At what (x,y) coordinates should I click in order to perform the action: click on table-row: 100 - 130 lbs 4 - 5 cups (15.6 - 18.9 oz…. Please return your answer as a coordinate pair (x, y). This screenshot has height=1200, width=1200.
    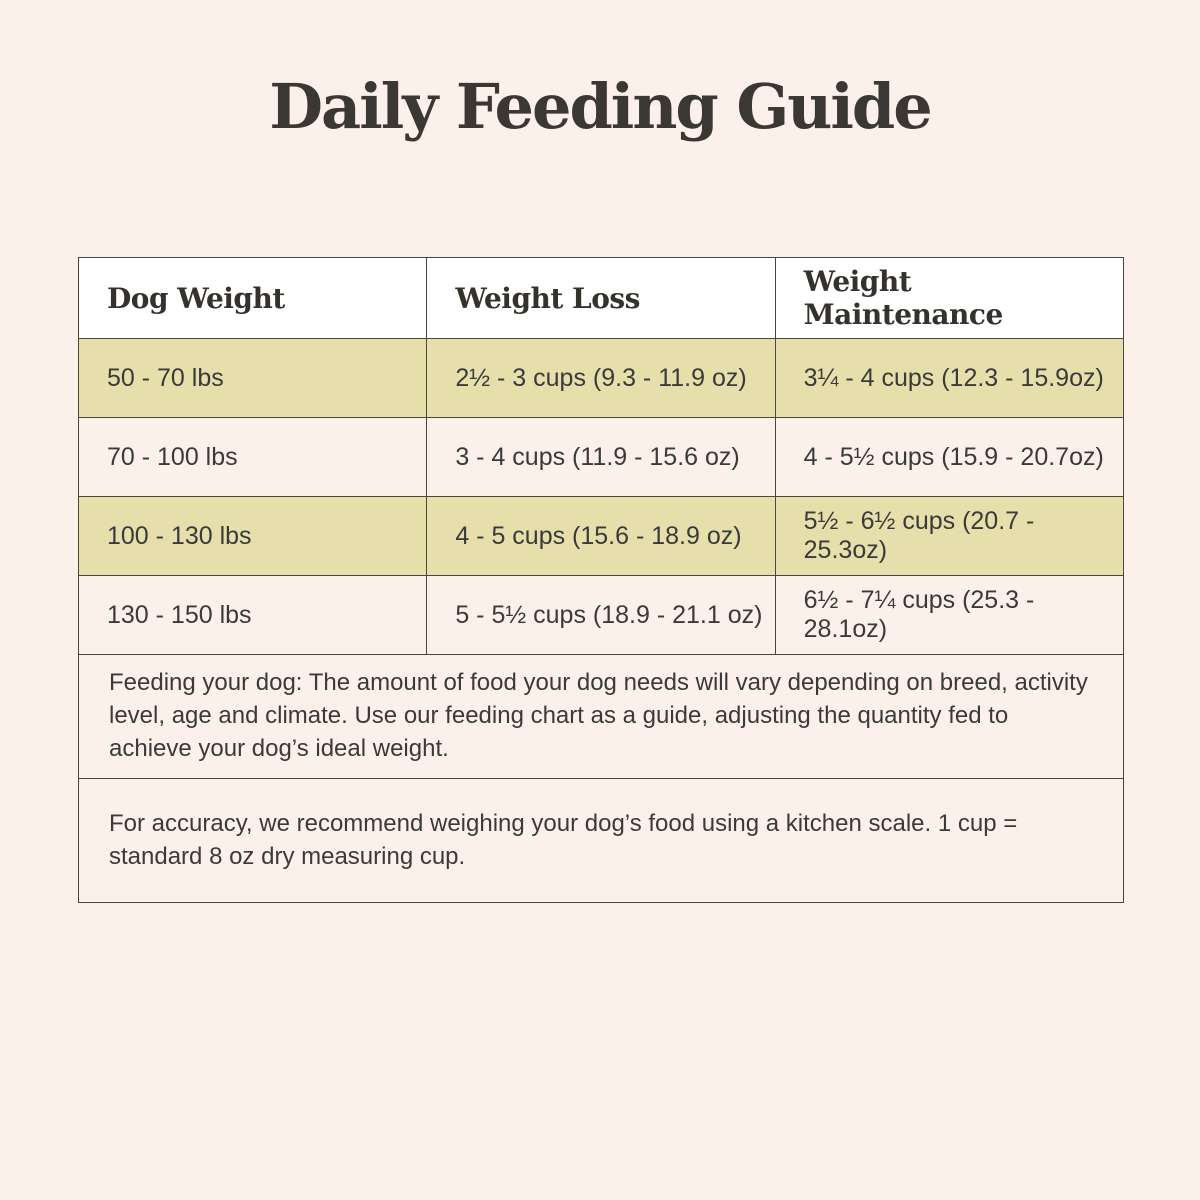
    Looking at the image, I should click on (601, 536).